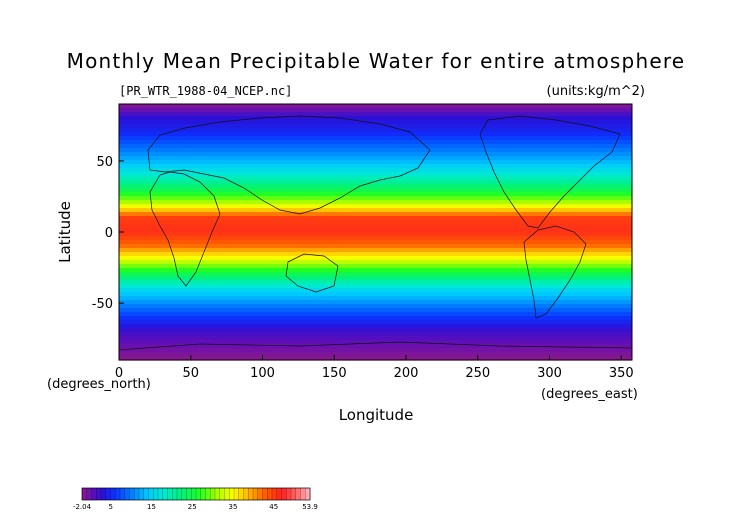  What do you see at coordinates (334, 373) in the screenshot?
I see `x-tick-label: 150` at bounding box center [334, 373].